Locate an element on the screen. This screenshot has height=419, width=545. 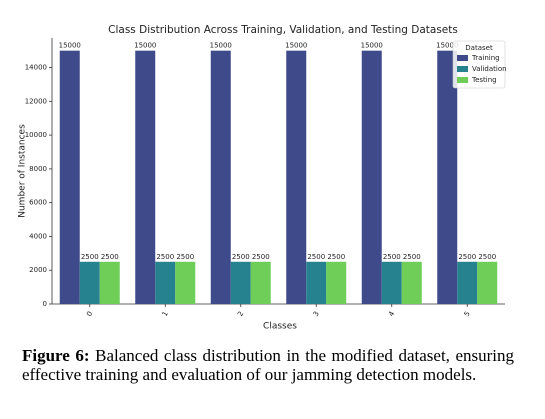
legend-label: Testing is located at coordinates (484, 80).